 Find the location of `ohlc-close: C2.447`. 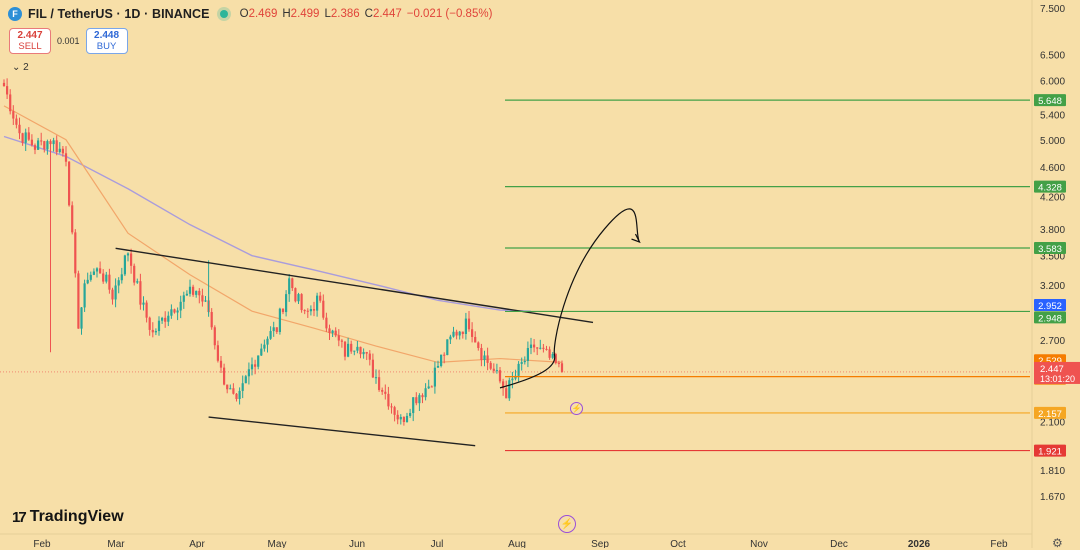

ohlc-close: C2.447 is located at coordinates (383, 14).